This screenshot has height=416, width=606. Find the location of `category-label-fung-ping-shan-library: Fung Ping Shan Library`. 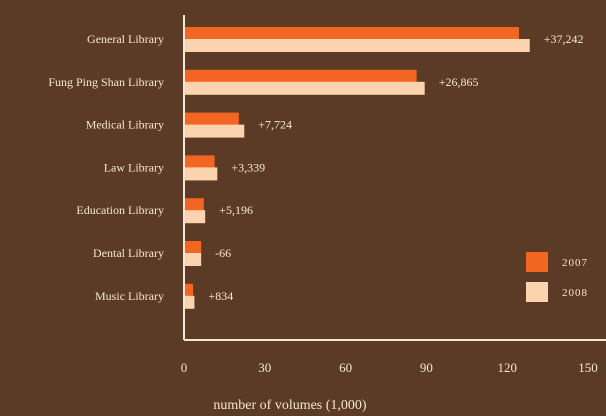

category-label-fung-ping-shan-library: Fung Ping Shan Library is located at coordinates (106, 82).